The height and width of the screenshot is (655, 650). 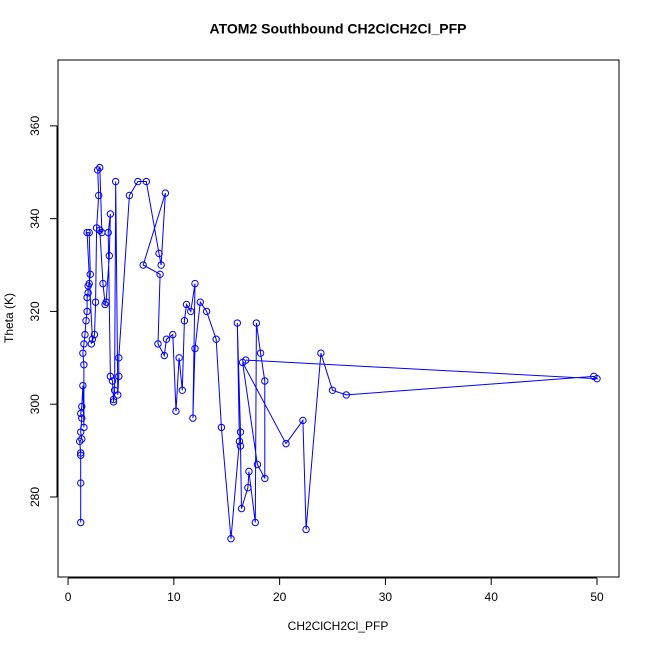 What do you see at coordinates (35, 311) in the screenshot?
I see `y-tick-label: 320` at bounding box center [35, 311].